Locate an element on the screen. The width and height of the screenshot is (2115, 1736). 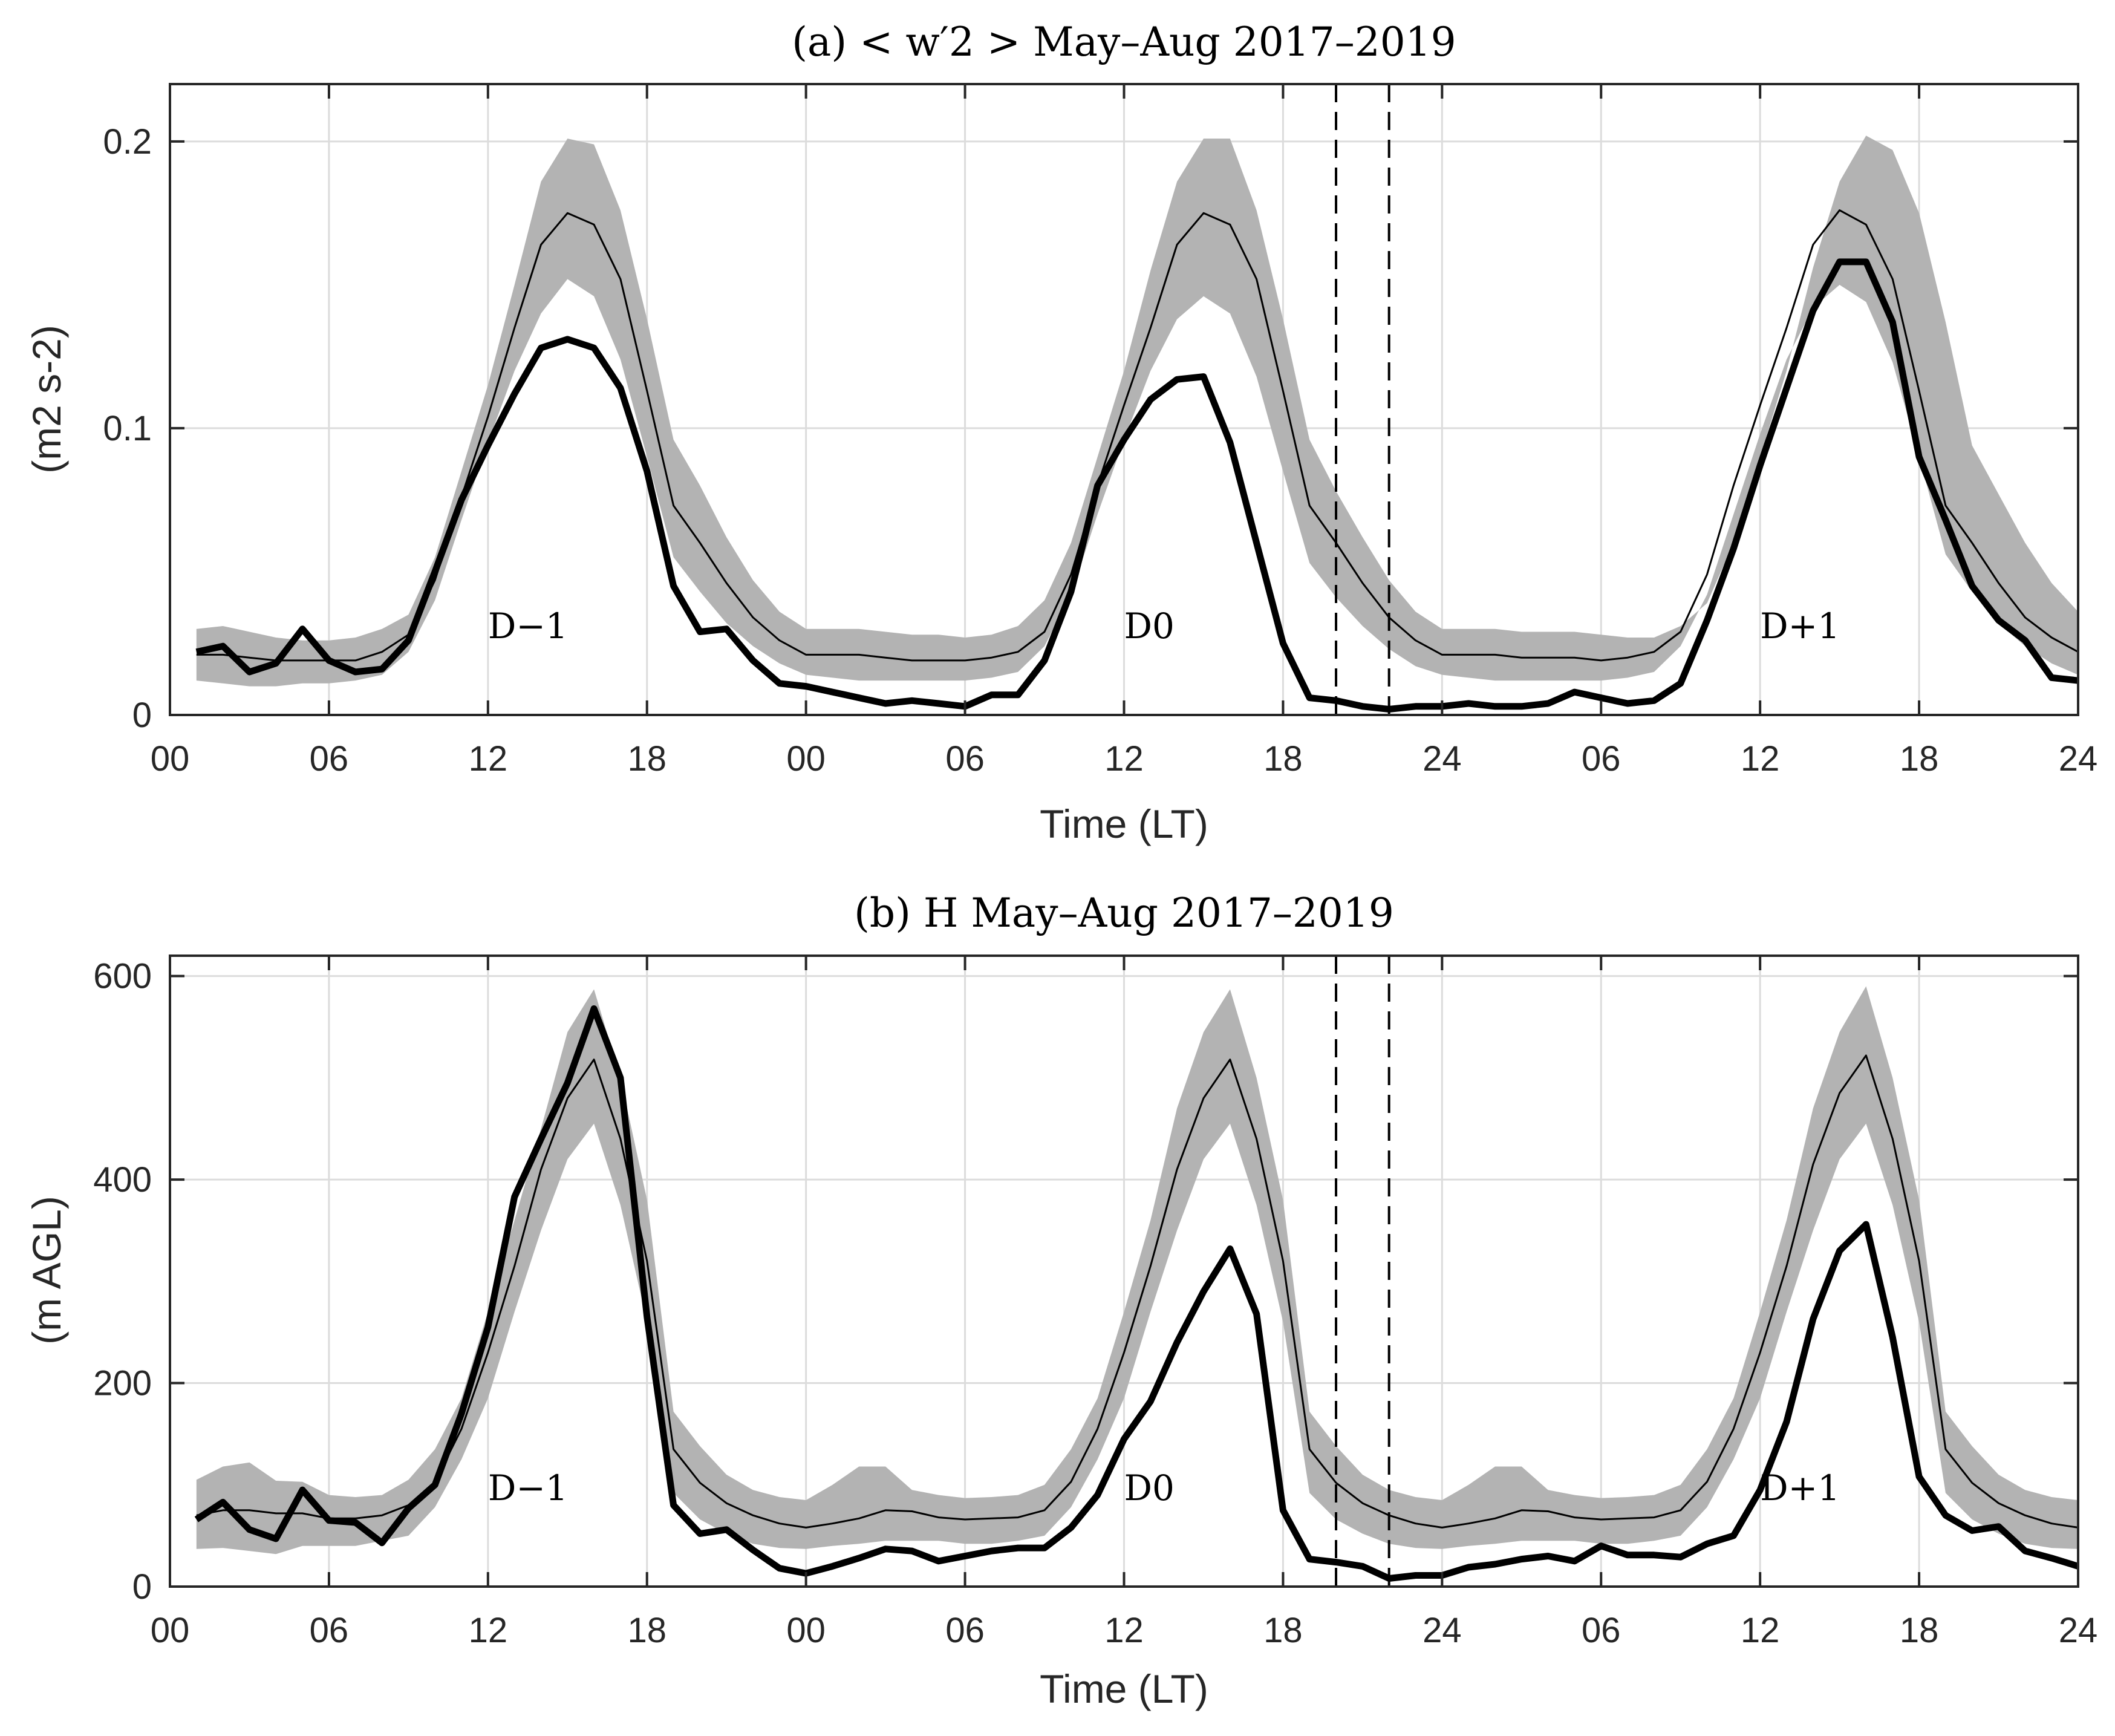
y-tick-label: 0.2 is located at coordinates (127, 142).